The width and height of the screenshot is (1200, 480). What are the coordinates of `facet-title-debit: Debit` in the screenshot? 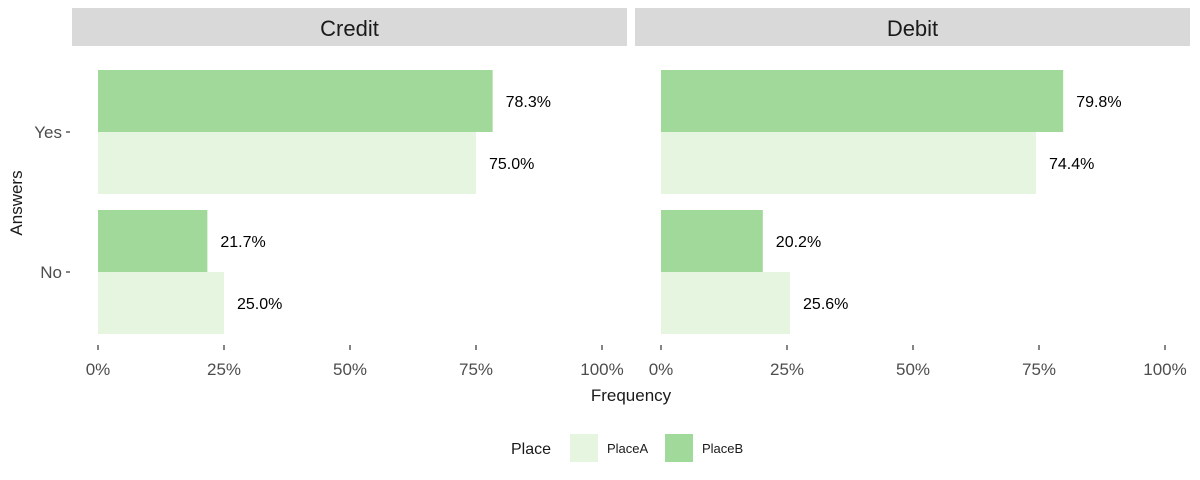 It's located at (912, 28).